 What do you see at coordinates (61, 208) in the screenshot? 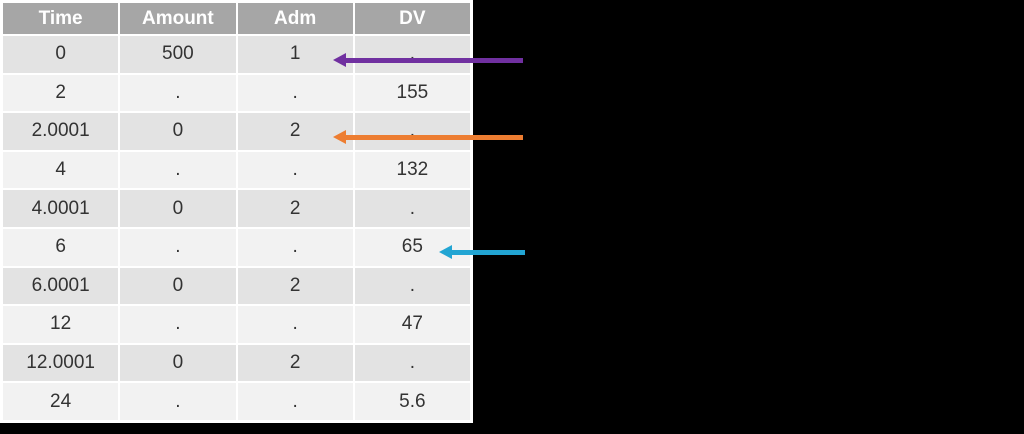
I see `table-cell: 4.0001` at bounding box center [61, 208].